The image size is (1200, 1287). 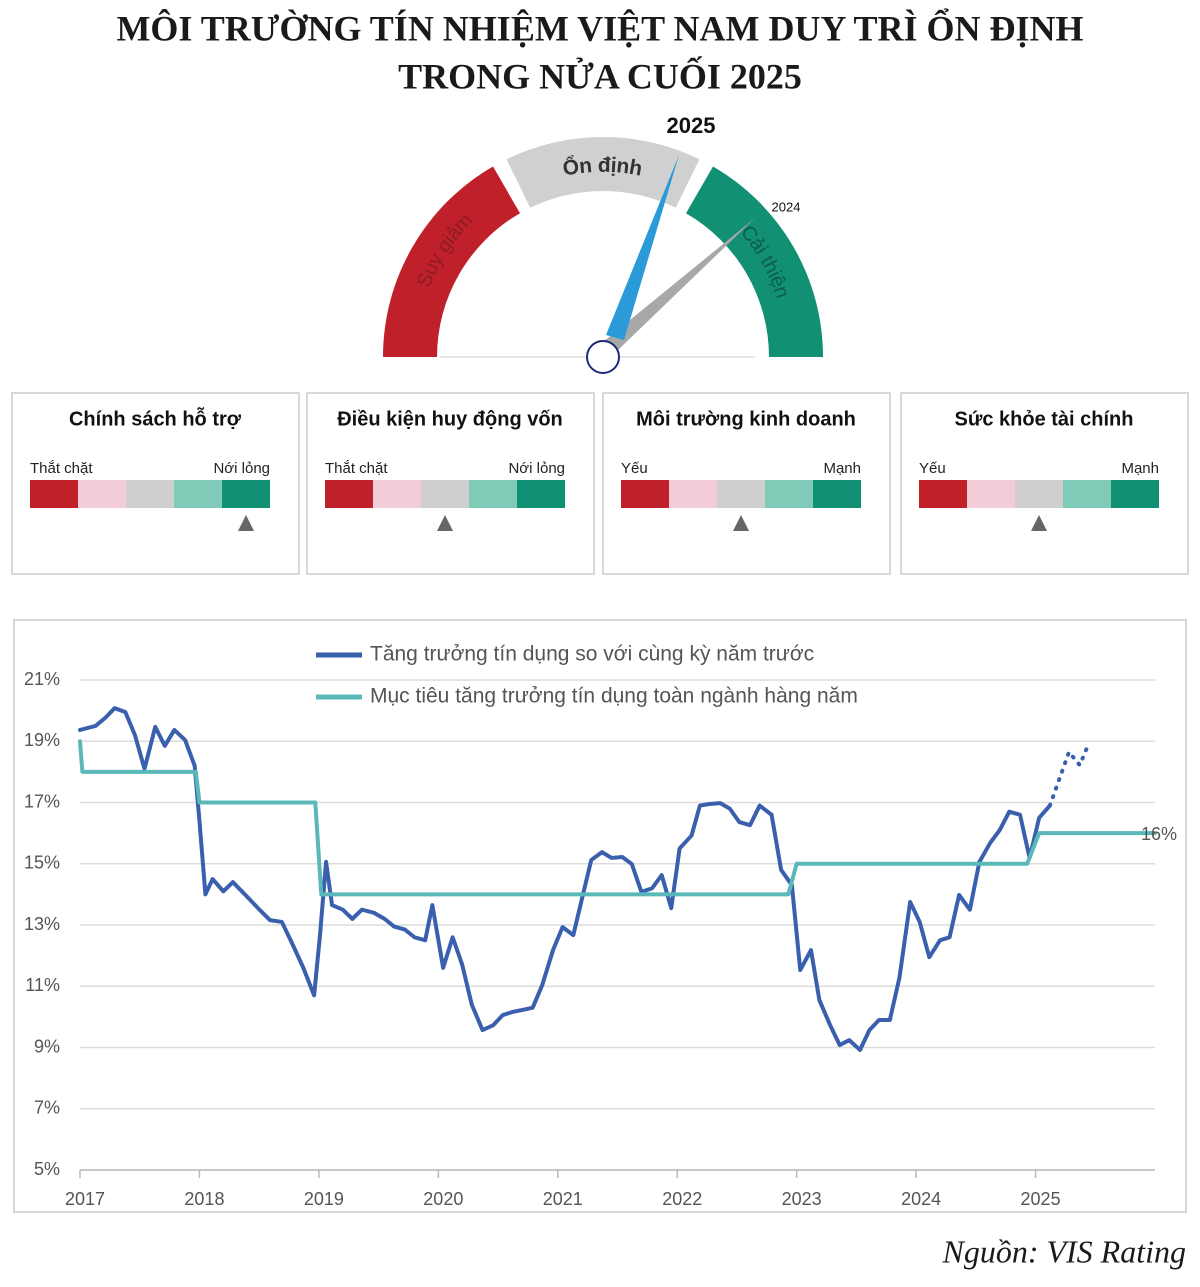 What do you see at coordinates (1063, 1251) in the screenshot?
I see `source: Nguồn: VIS Rating` at bounding box center [1063, 1251].